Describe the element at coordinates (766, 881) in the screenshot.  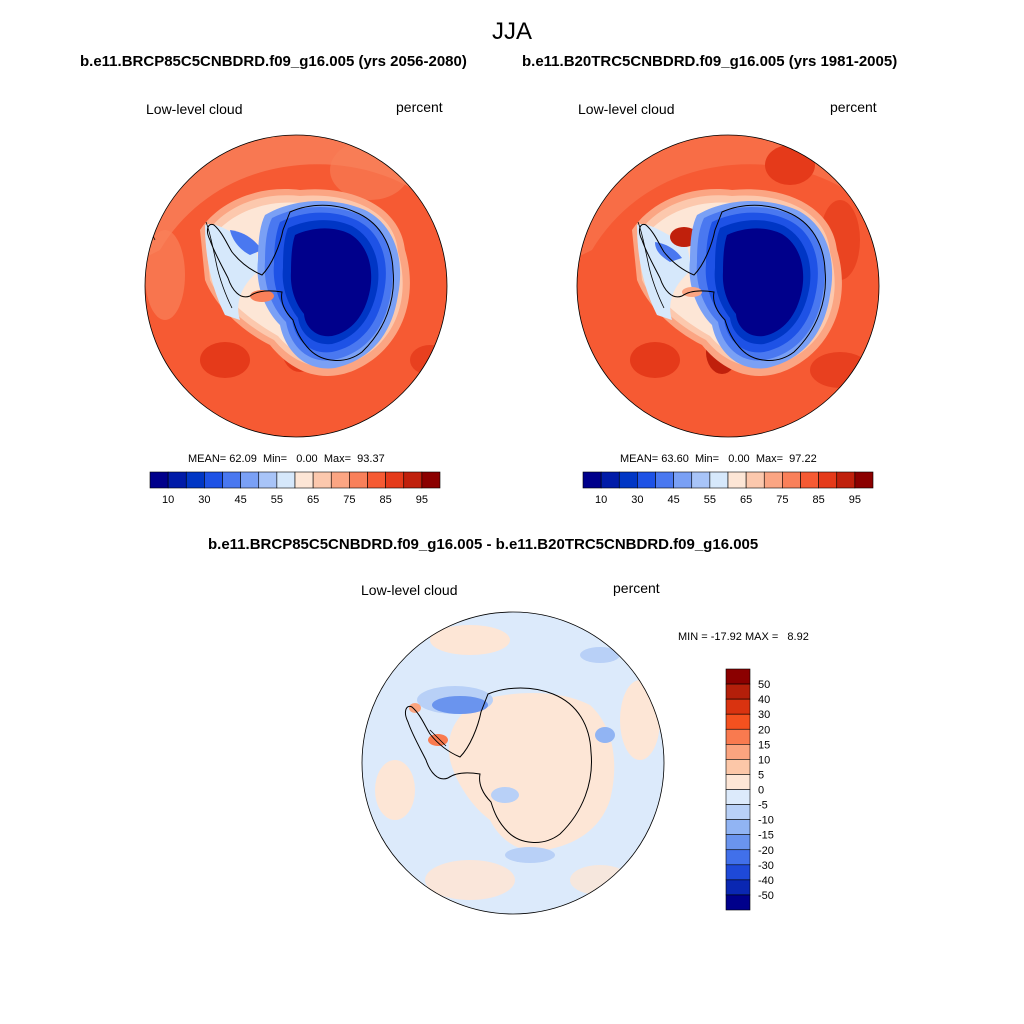
I see `colorbar-tick-label: -40` at that location.